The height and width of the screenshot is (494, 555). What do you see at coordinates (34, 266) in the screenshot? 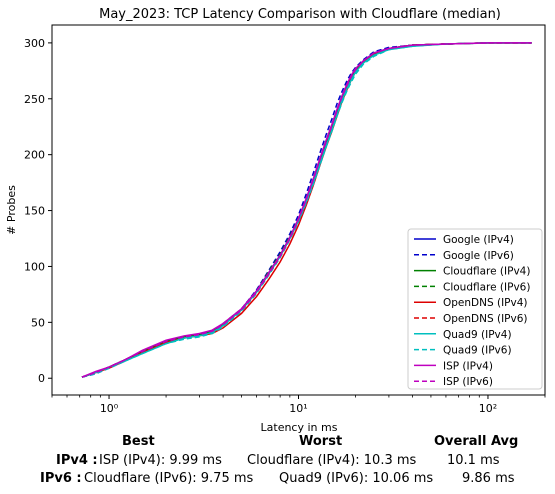
I see `y-tick-label-2: 100` at bounding box center [34, 266].